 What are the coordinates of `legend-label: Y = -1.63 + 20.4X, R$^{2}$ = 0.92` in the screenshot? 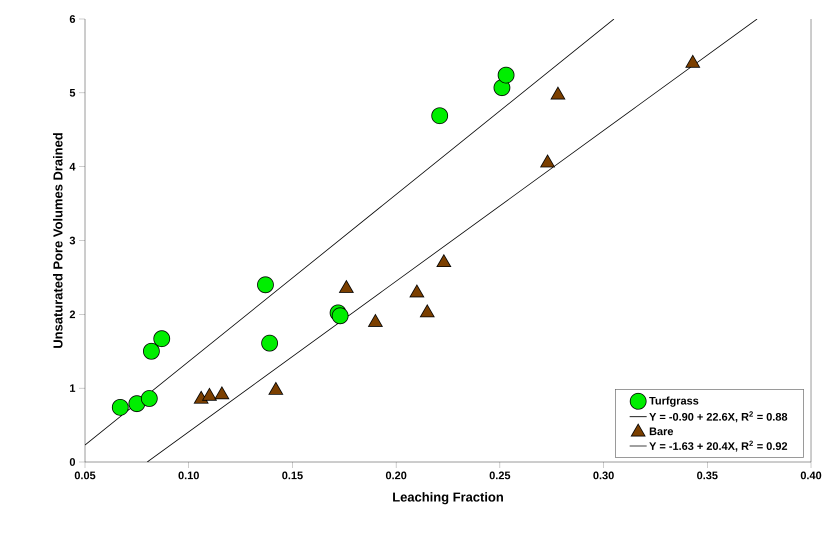 It's located at (718, 446).